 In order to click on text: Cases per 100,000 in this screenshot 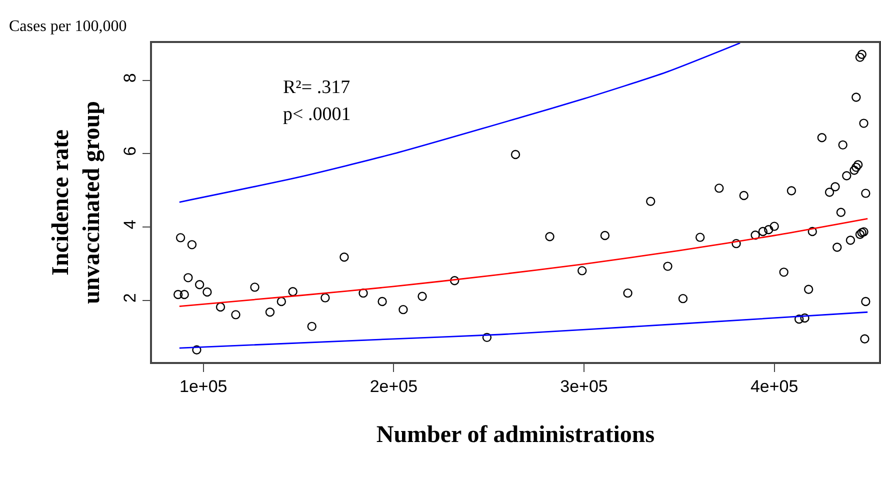, I will do `click(68, 26)`.